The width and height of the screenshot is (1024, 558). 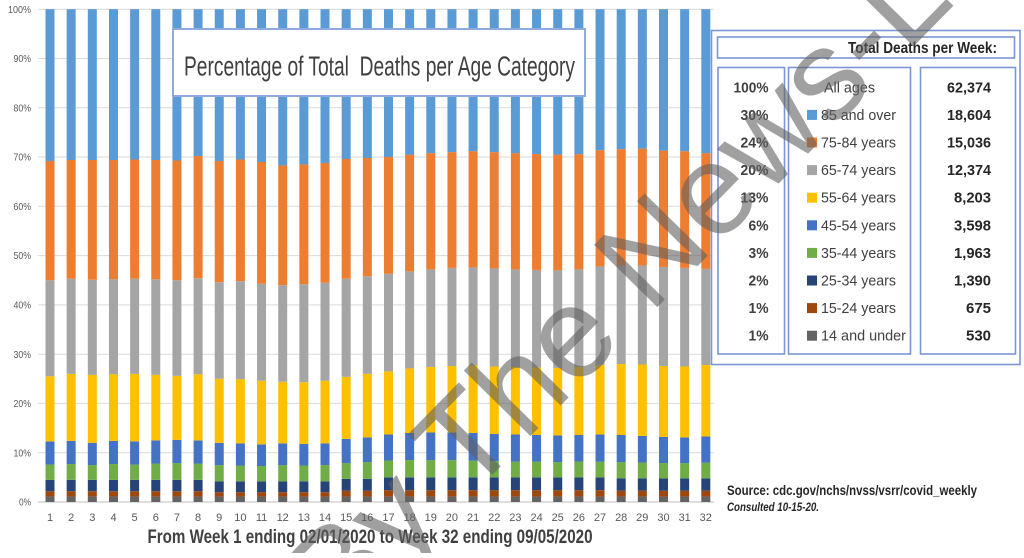 What do you see at coordinates (972, 281) in the screenshot?
I see `svg-text: 1,390` at bounding box center [972, 281].